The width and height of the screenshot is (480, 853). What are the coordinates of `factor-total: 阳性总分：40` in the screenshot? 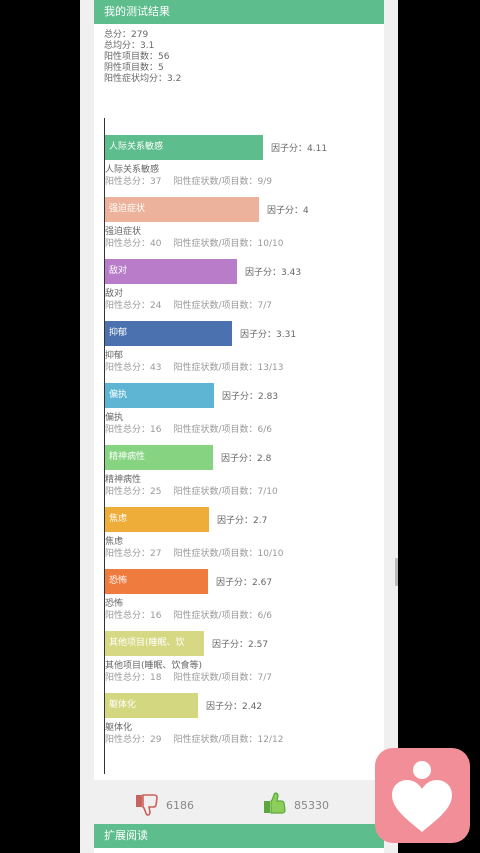 It's located at (133, 244).